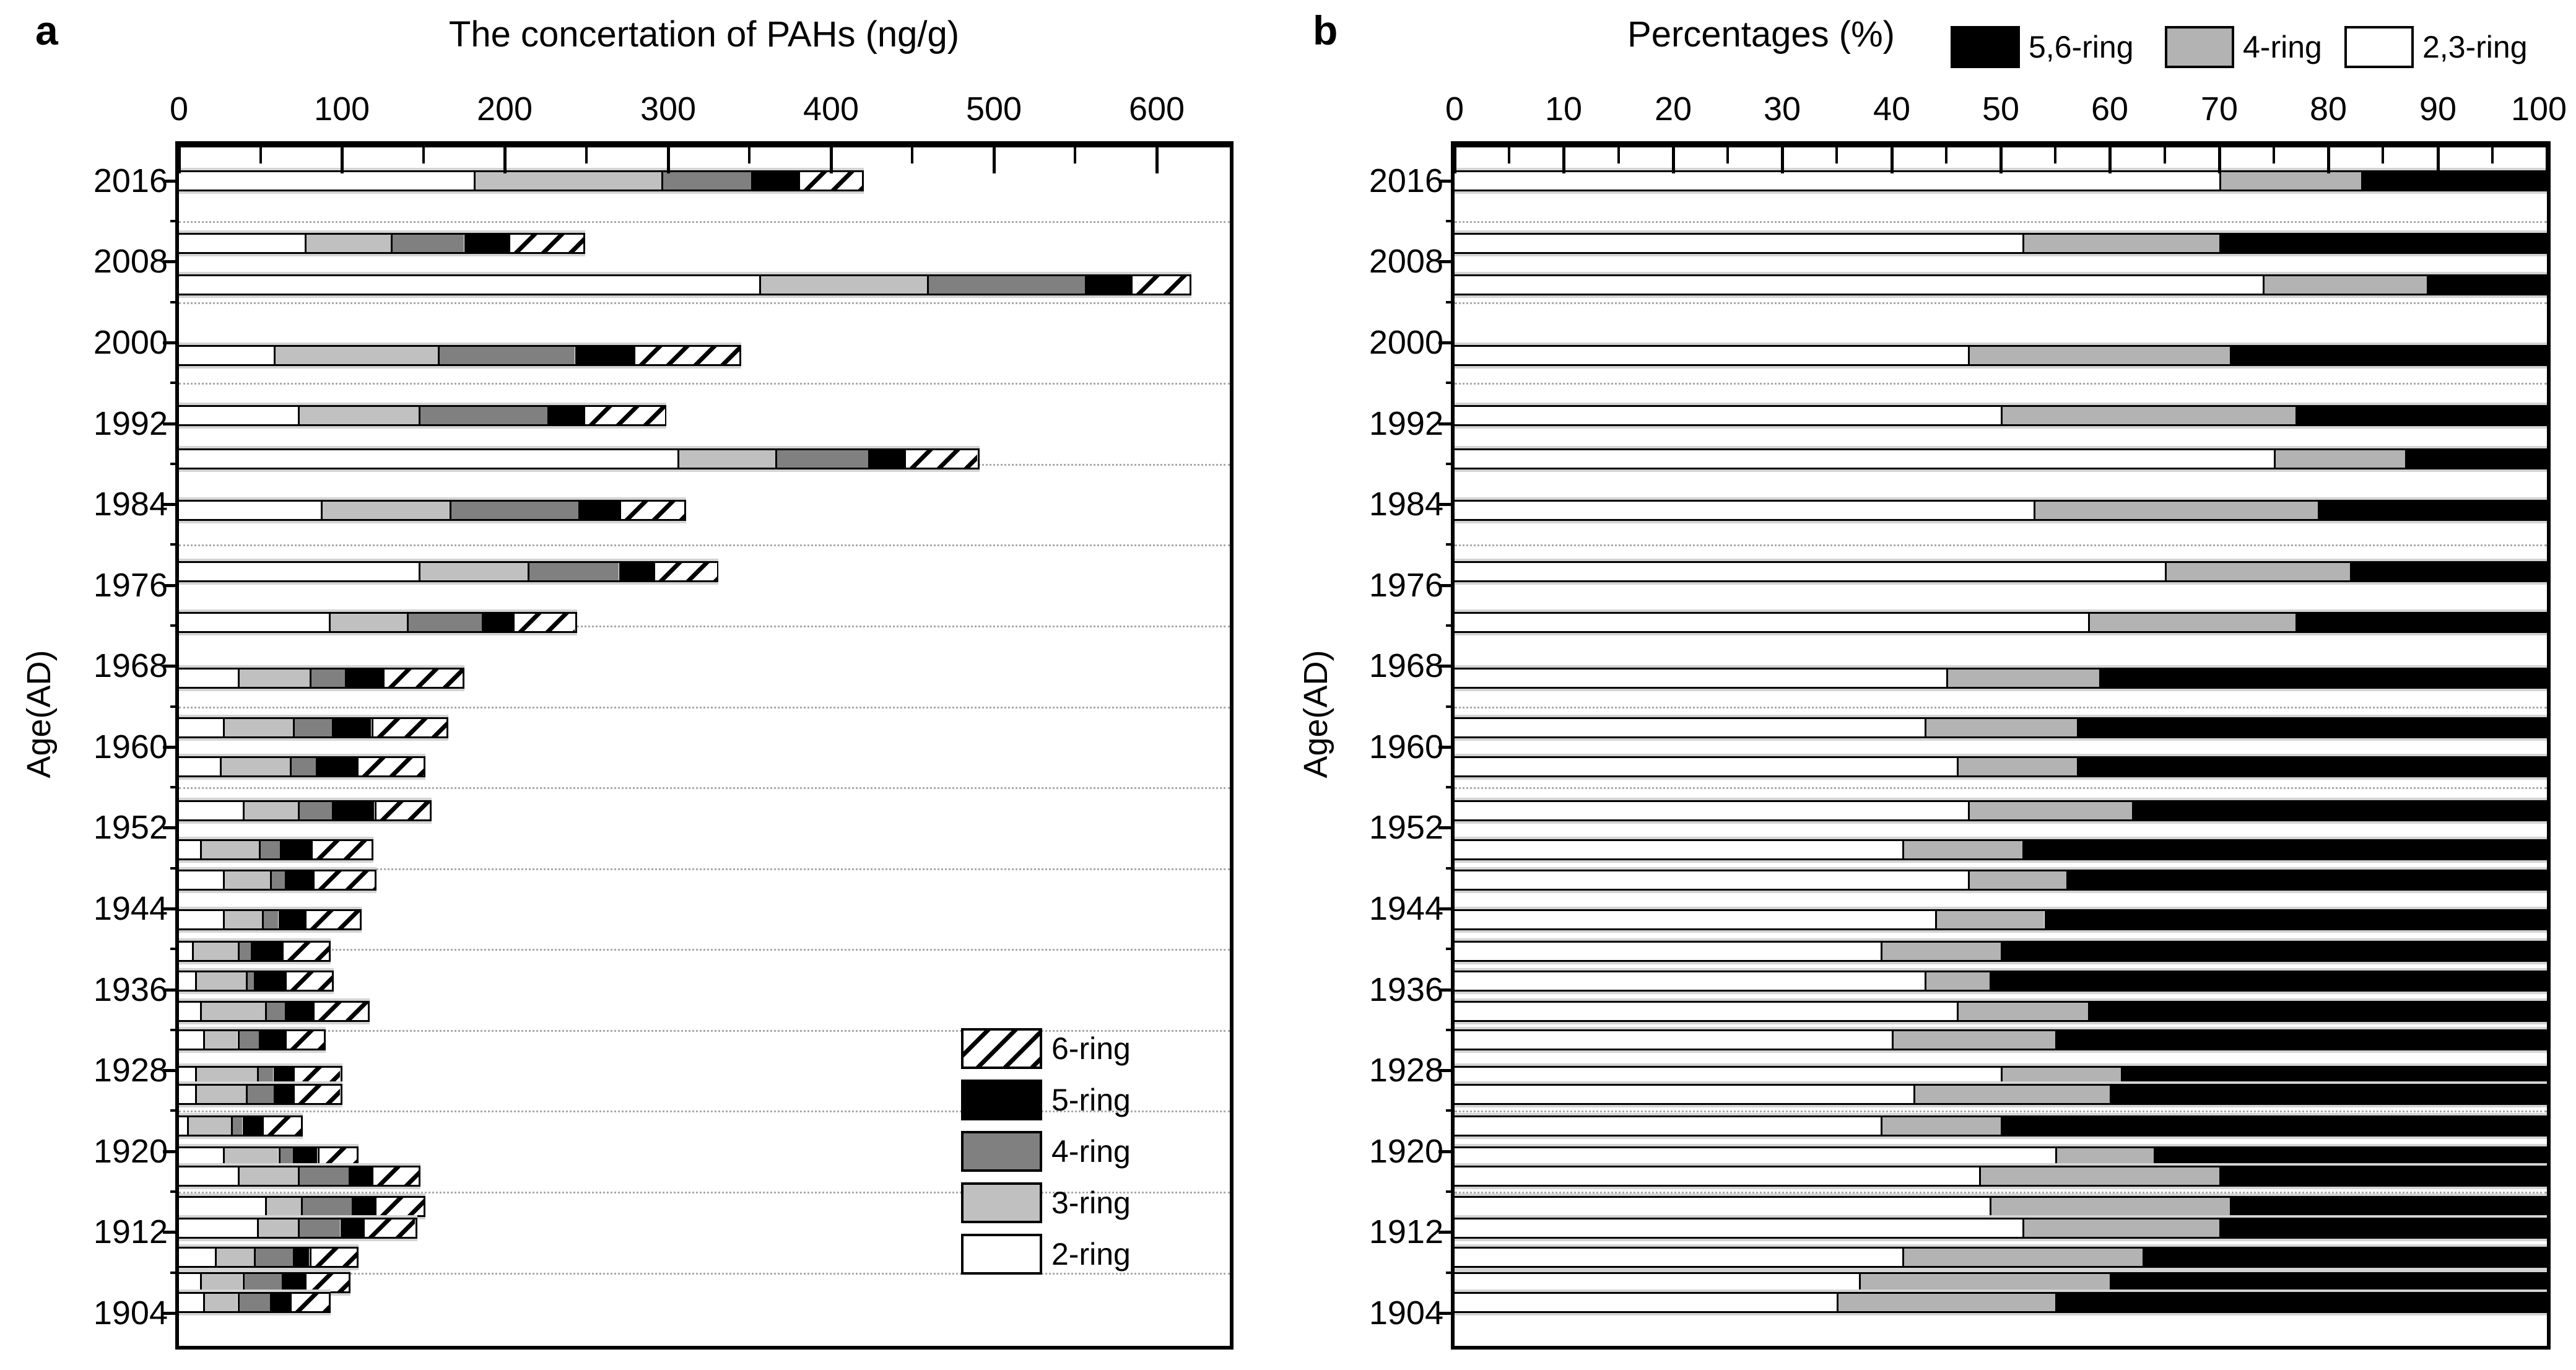 This screenshot has height=1370, width=2576. Describe the element at coordinates (1405, 908) in the screenshot. I see `y-tick-label: 1944` at that location.